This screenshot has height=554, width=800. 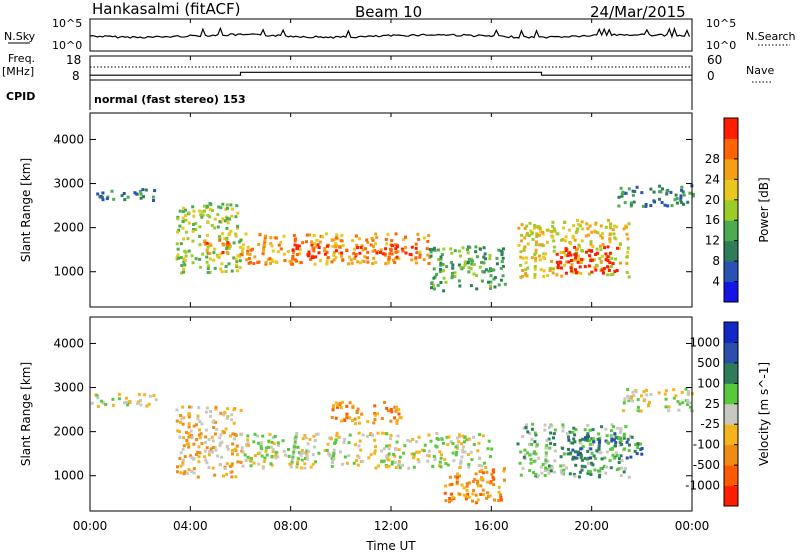 What do you see at coordinates (73, 60) in the screenshot?
I see `freq-tick-top: 18` at bounding box center [73, 60].